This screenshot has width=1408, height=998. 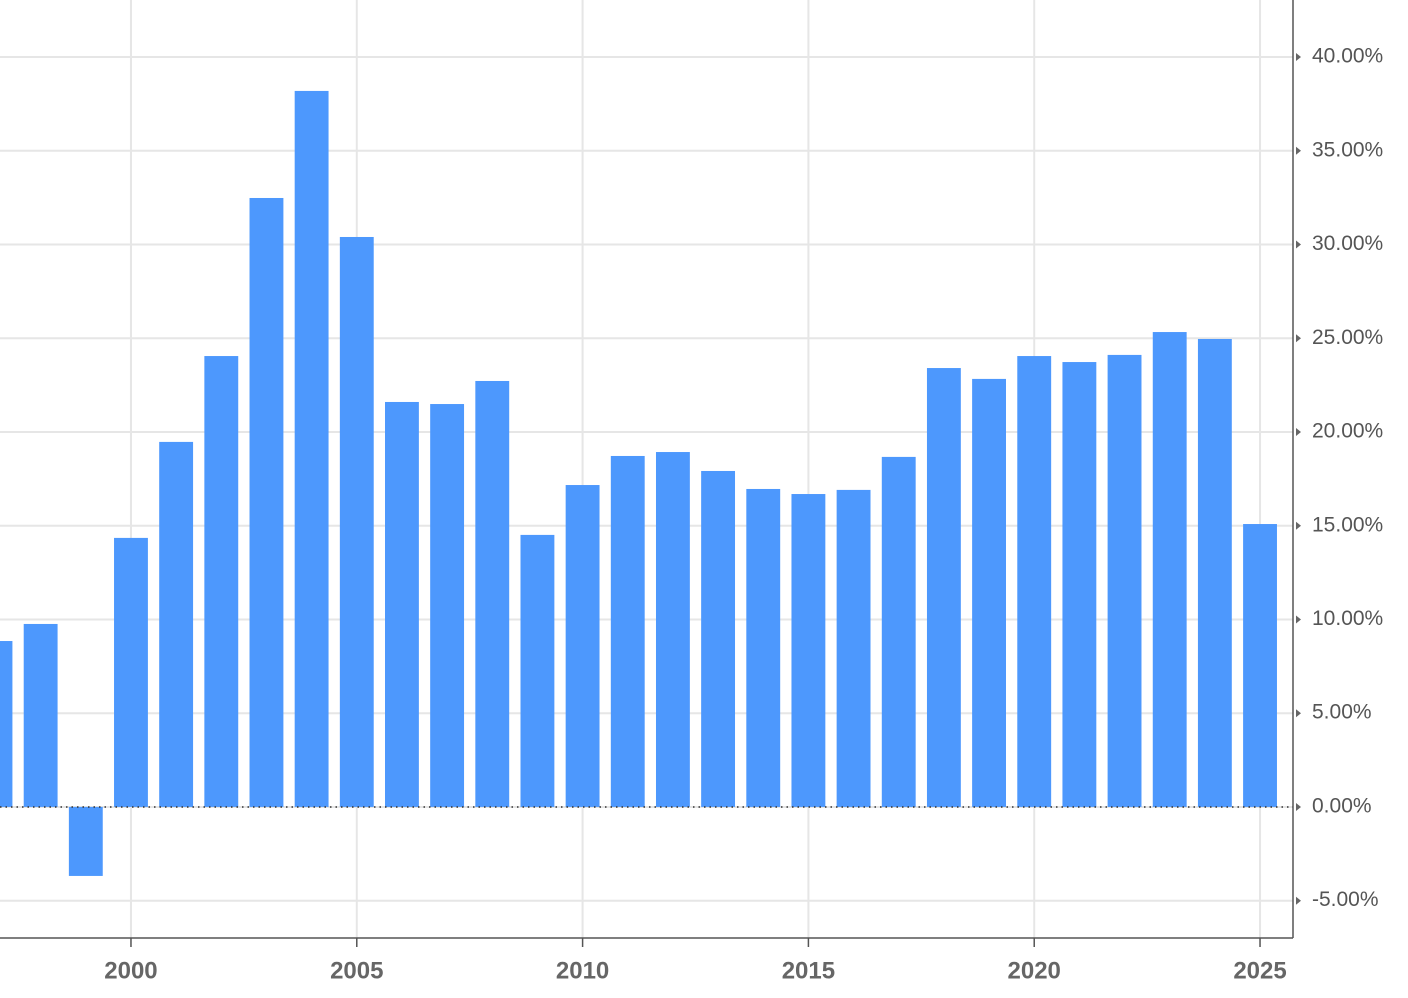 I want to click on x-tick-label: 2015, so click(x=808, y=970).